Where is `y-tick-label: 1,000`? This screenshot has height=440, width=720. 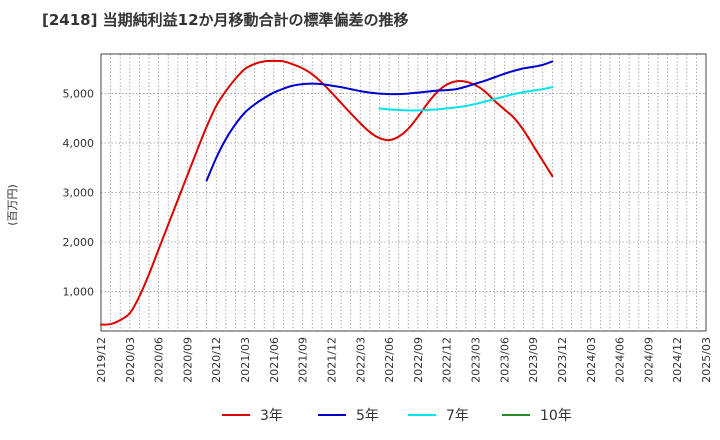
y-tick-label: 1,000 is located at coordinates (79, 291).